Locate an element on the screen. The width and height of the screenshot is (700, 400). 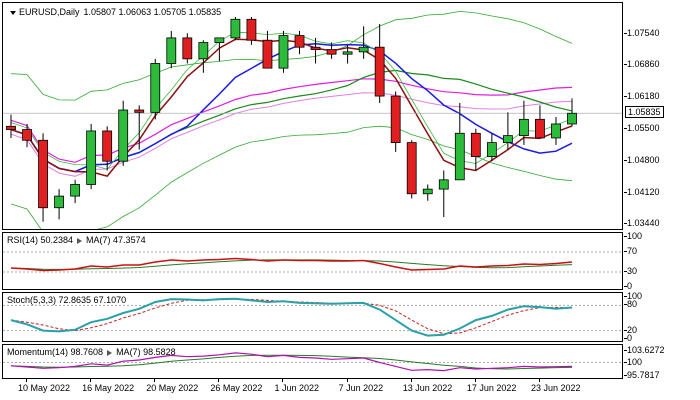
rsi-plot is located at coordinates (312, 262).